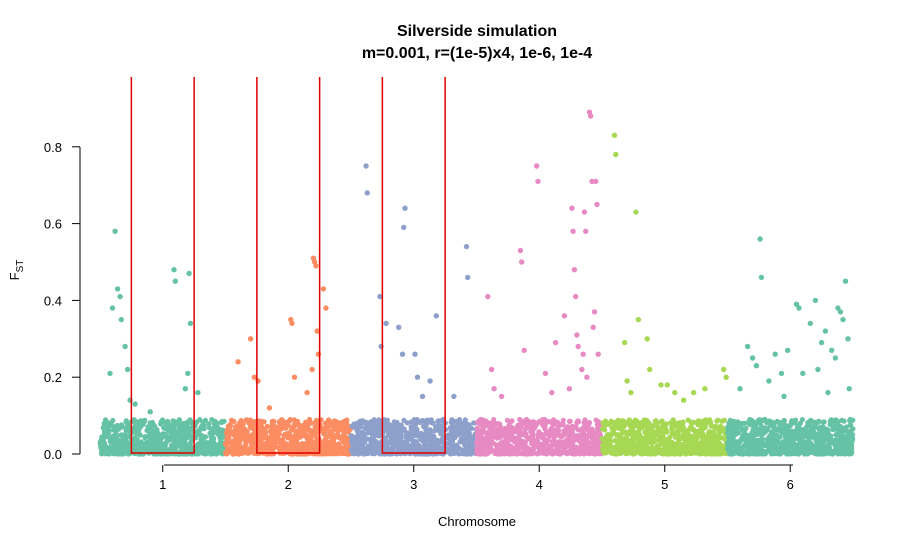 The image size is (918, 551). Describe the element at coordinates (53, 224) in the screenshot. I see `y-tick-label: 0.6` at that location.